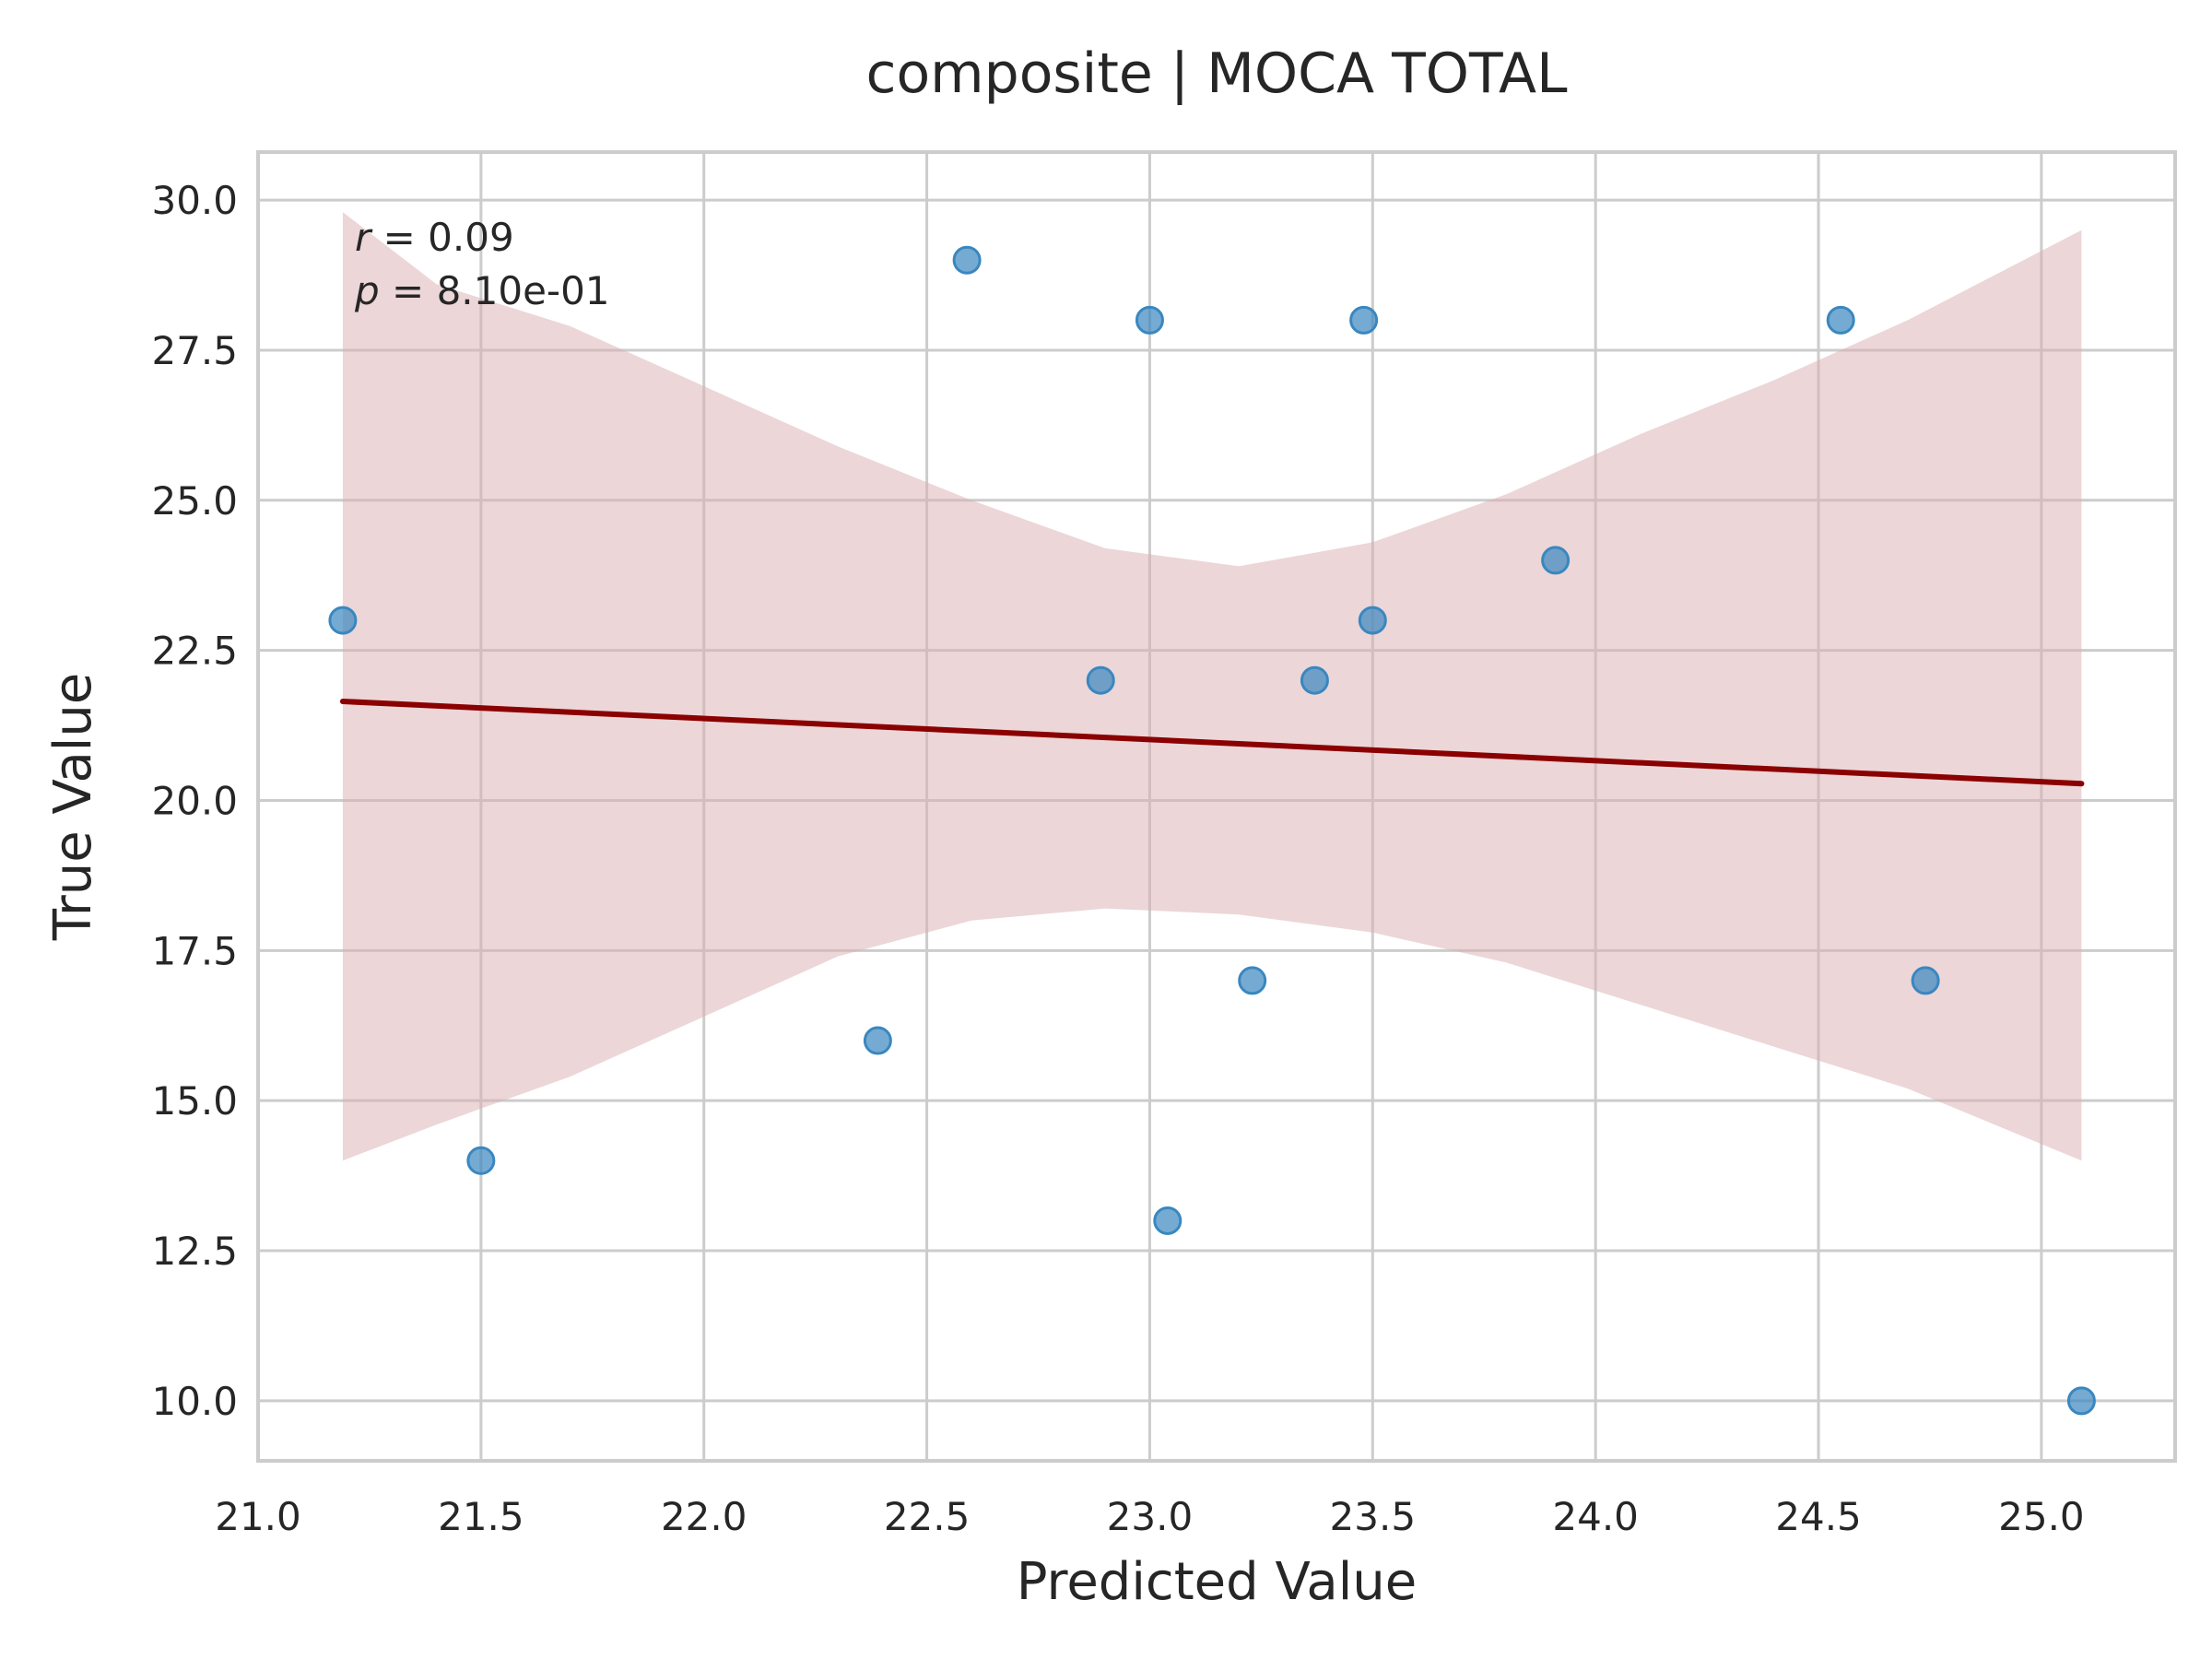  Describe the element at coordinates (194, 200) in the screenshot. I see `y-tick-label: 30.0` at that location.